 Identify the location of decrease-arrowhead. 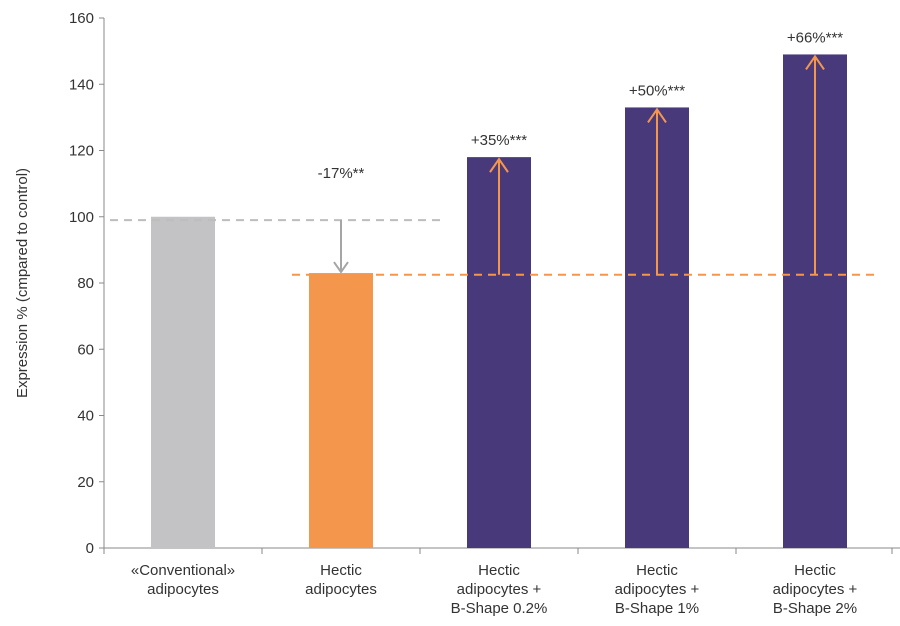
(341, 267).